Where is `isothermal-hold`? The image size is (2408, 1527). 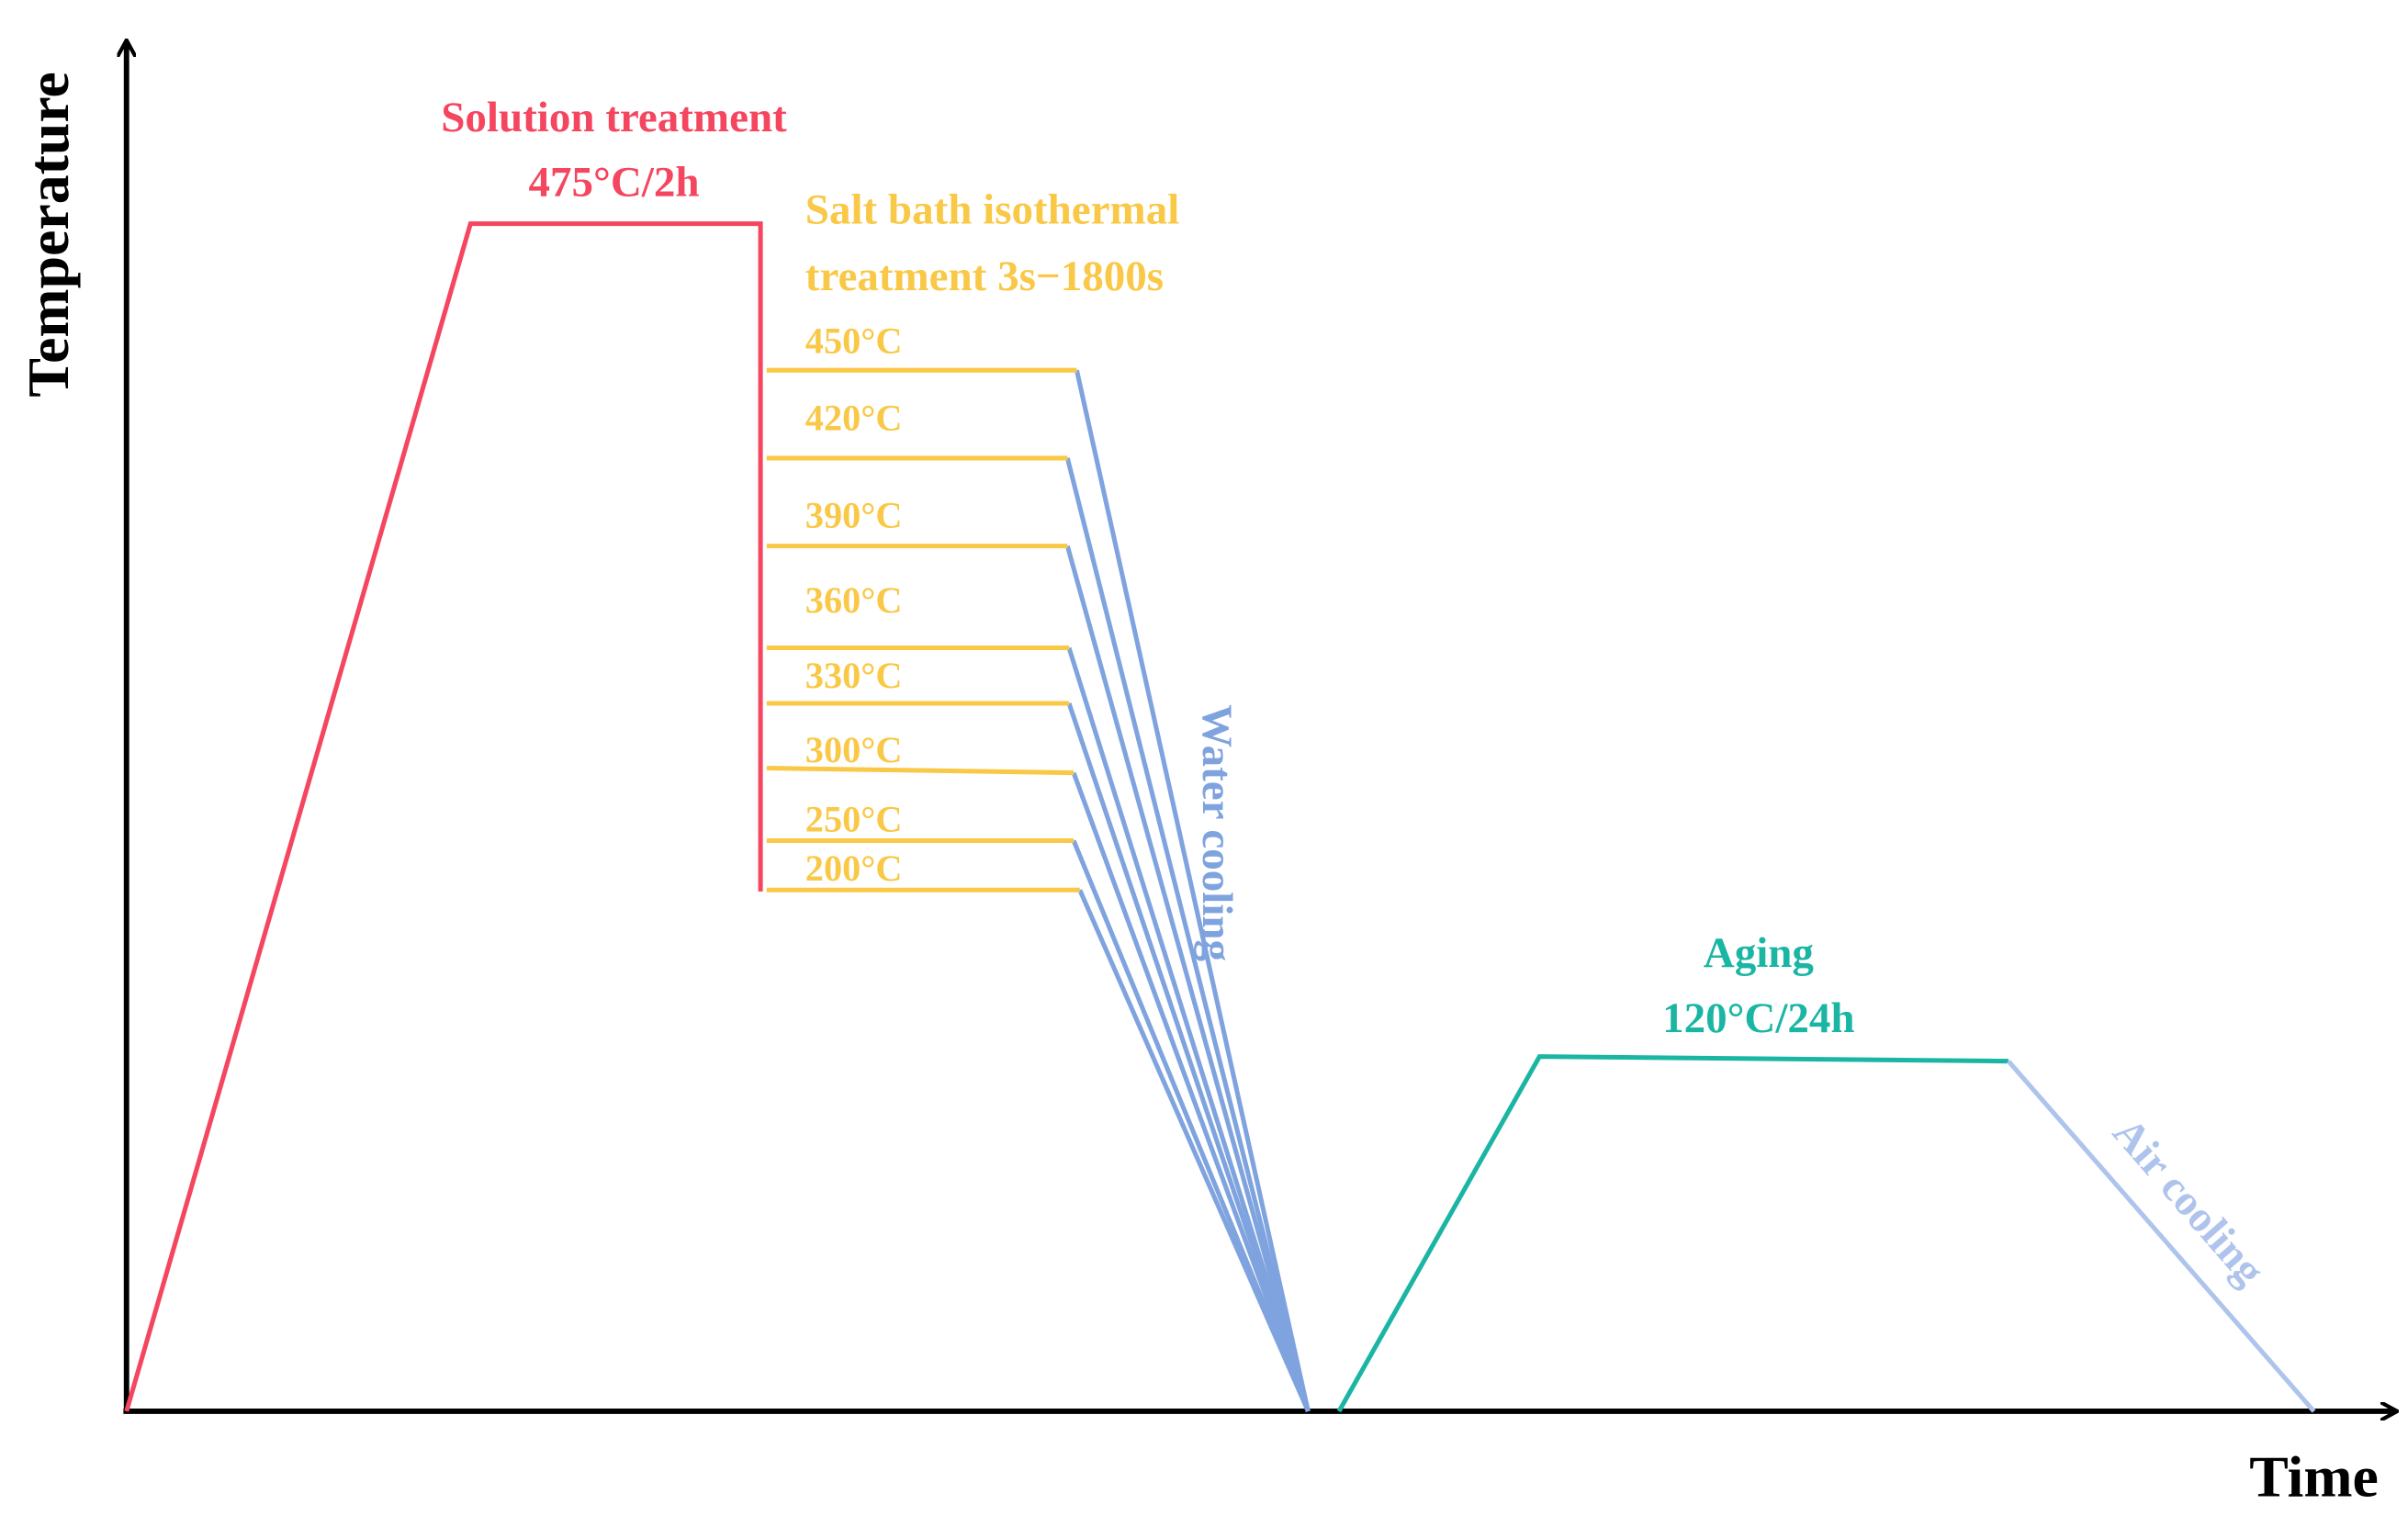
isothermal-hold is located at coordinates (920, 771).